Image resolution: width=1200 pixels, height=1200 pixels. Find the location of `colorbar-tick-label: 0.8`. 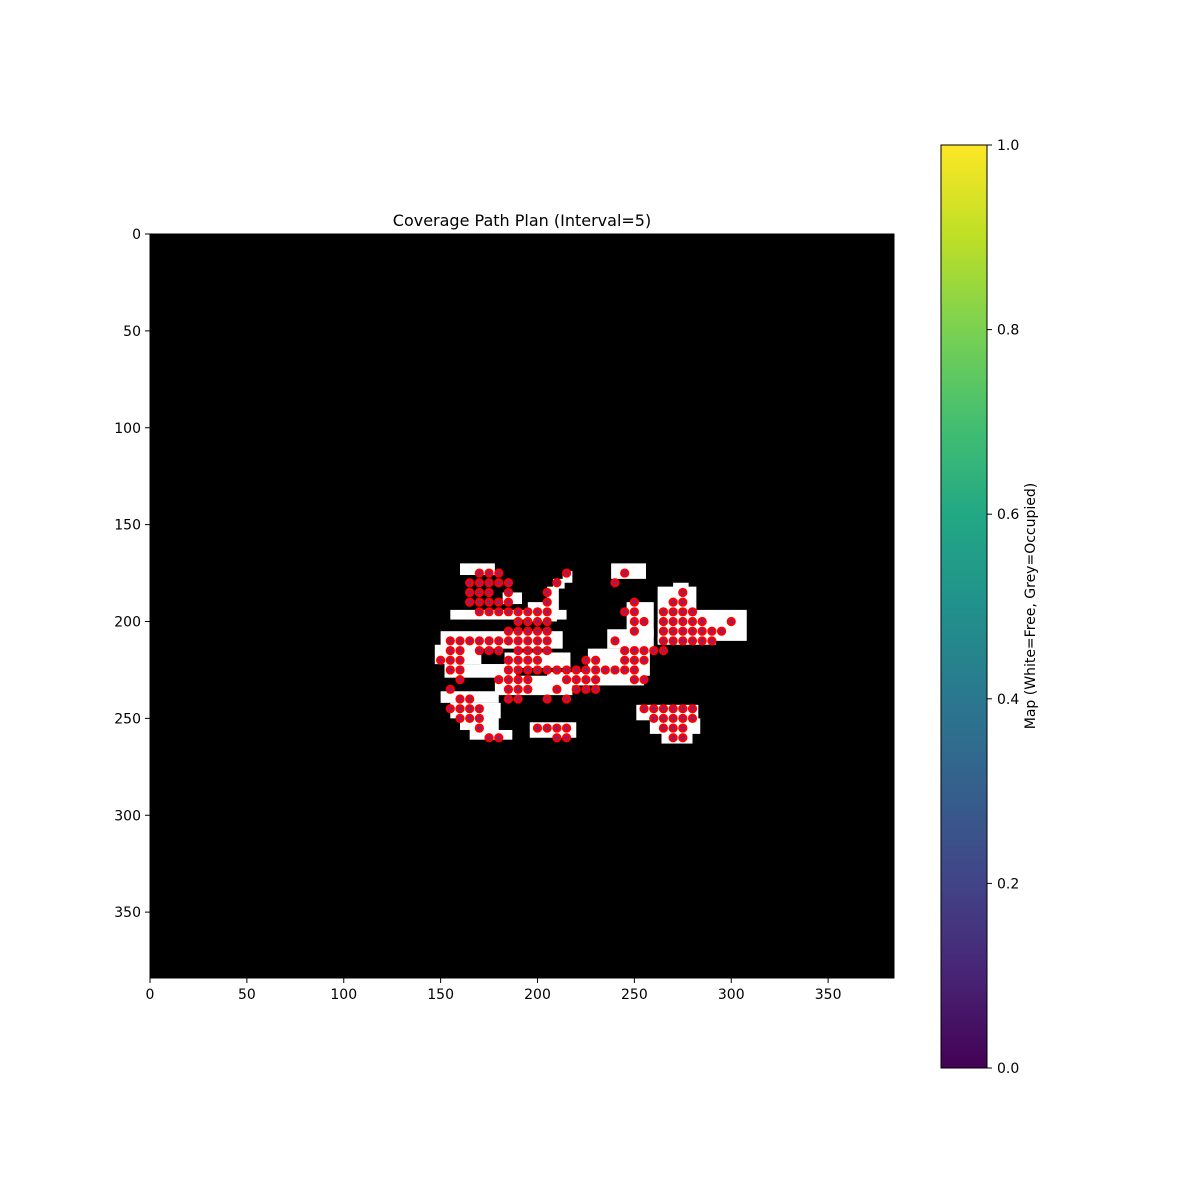

colorbar-tick-label: 0.8 is located at coordinates (1008, 331).